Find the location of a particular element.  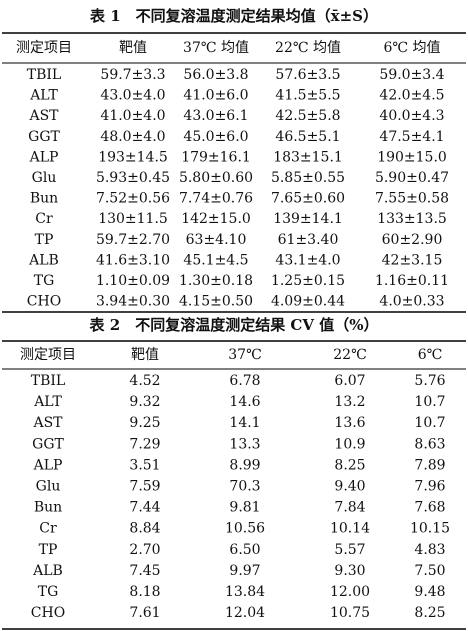

cell: 7.61 is located at coordinates (144, 613).